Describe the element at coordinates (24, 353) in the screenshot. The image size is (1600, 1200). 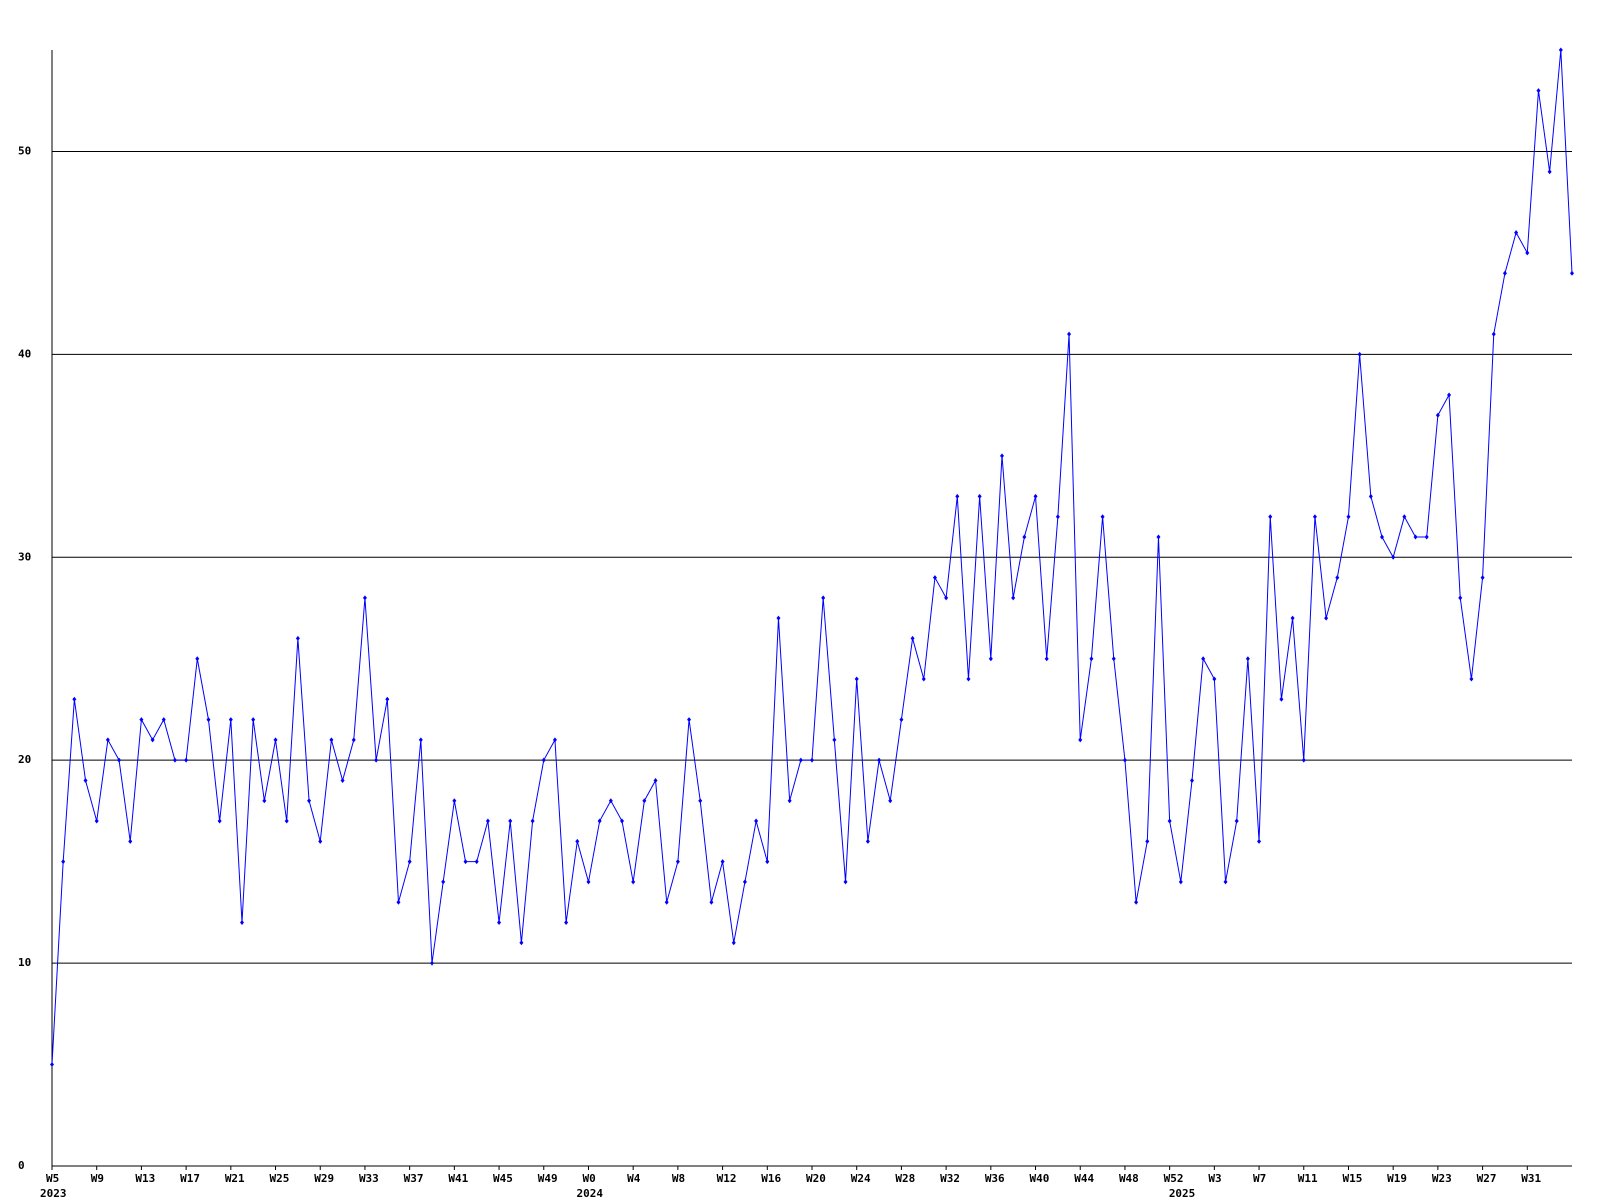
I see `y-tick-label: 40` at that location.